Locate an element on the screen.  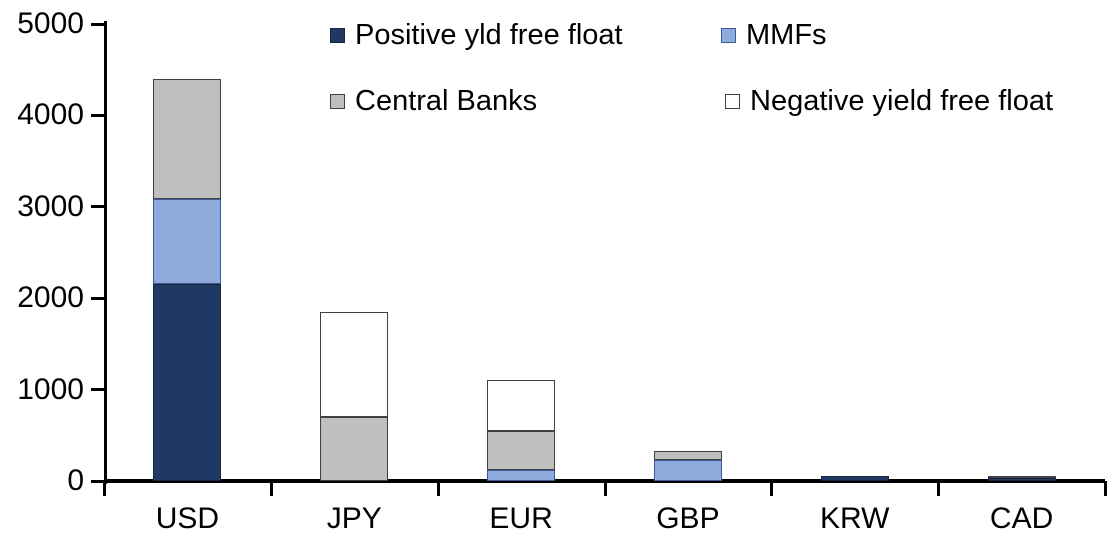
y-axis-tick-label-1000: 1000 is located at coordinates (50, 389).